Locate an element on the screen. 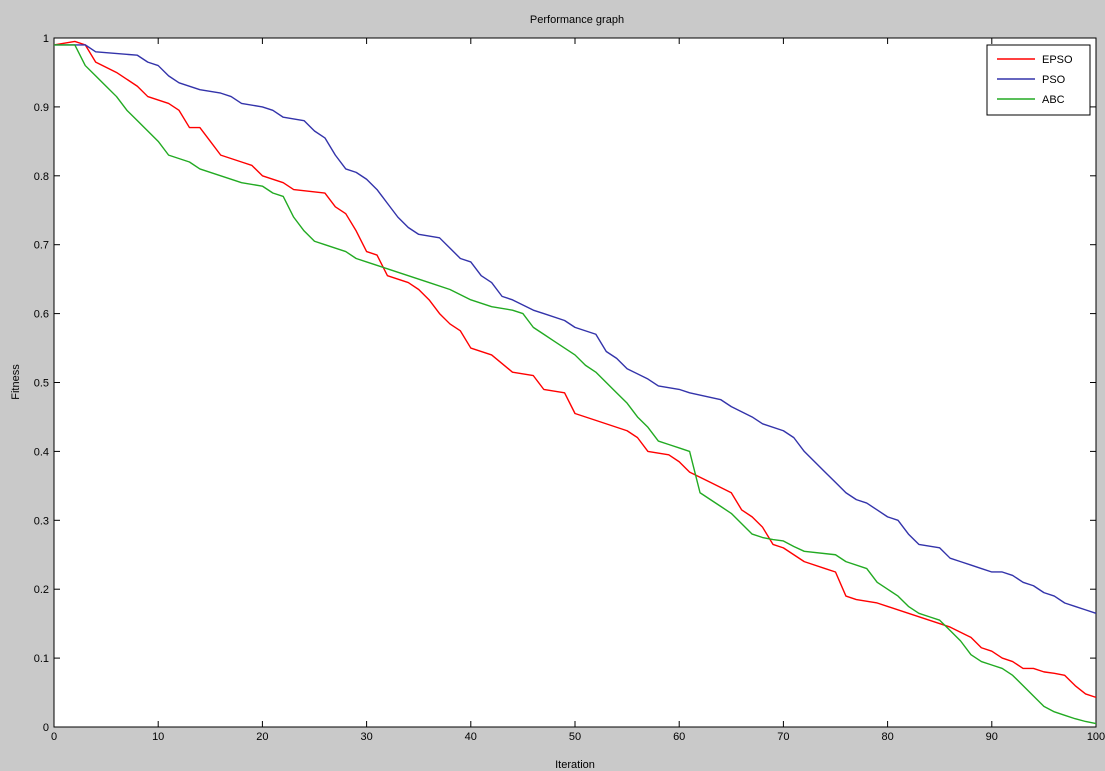  y-axis-title: Fitness is located at coordinates (16, 382).